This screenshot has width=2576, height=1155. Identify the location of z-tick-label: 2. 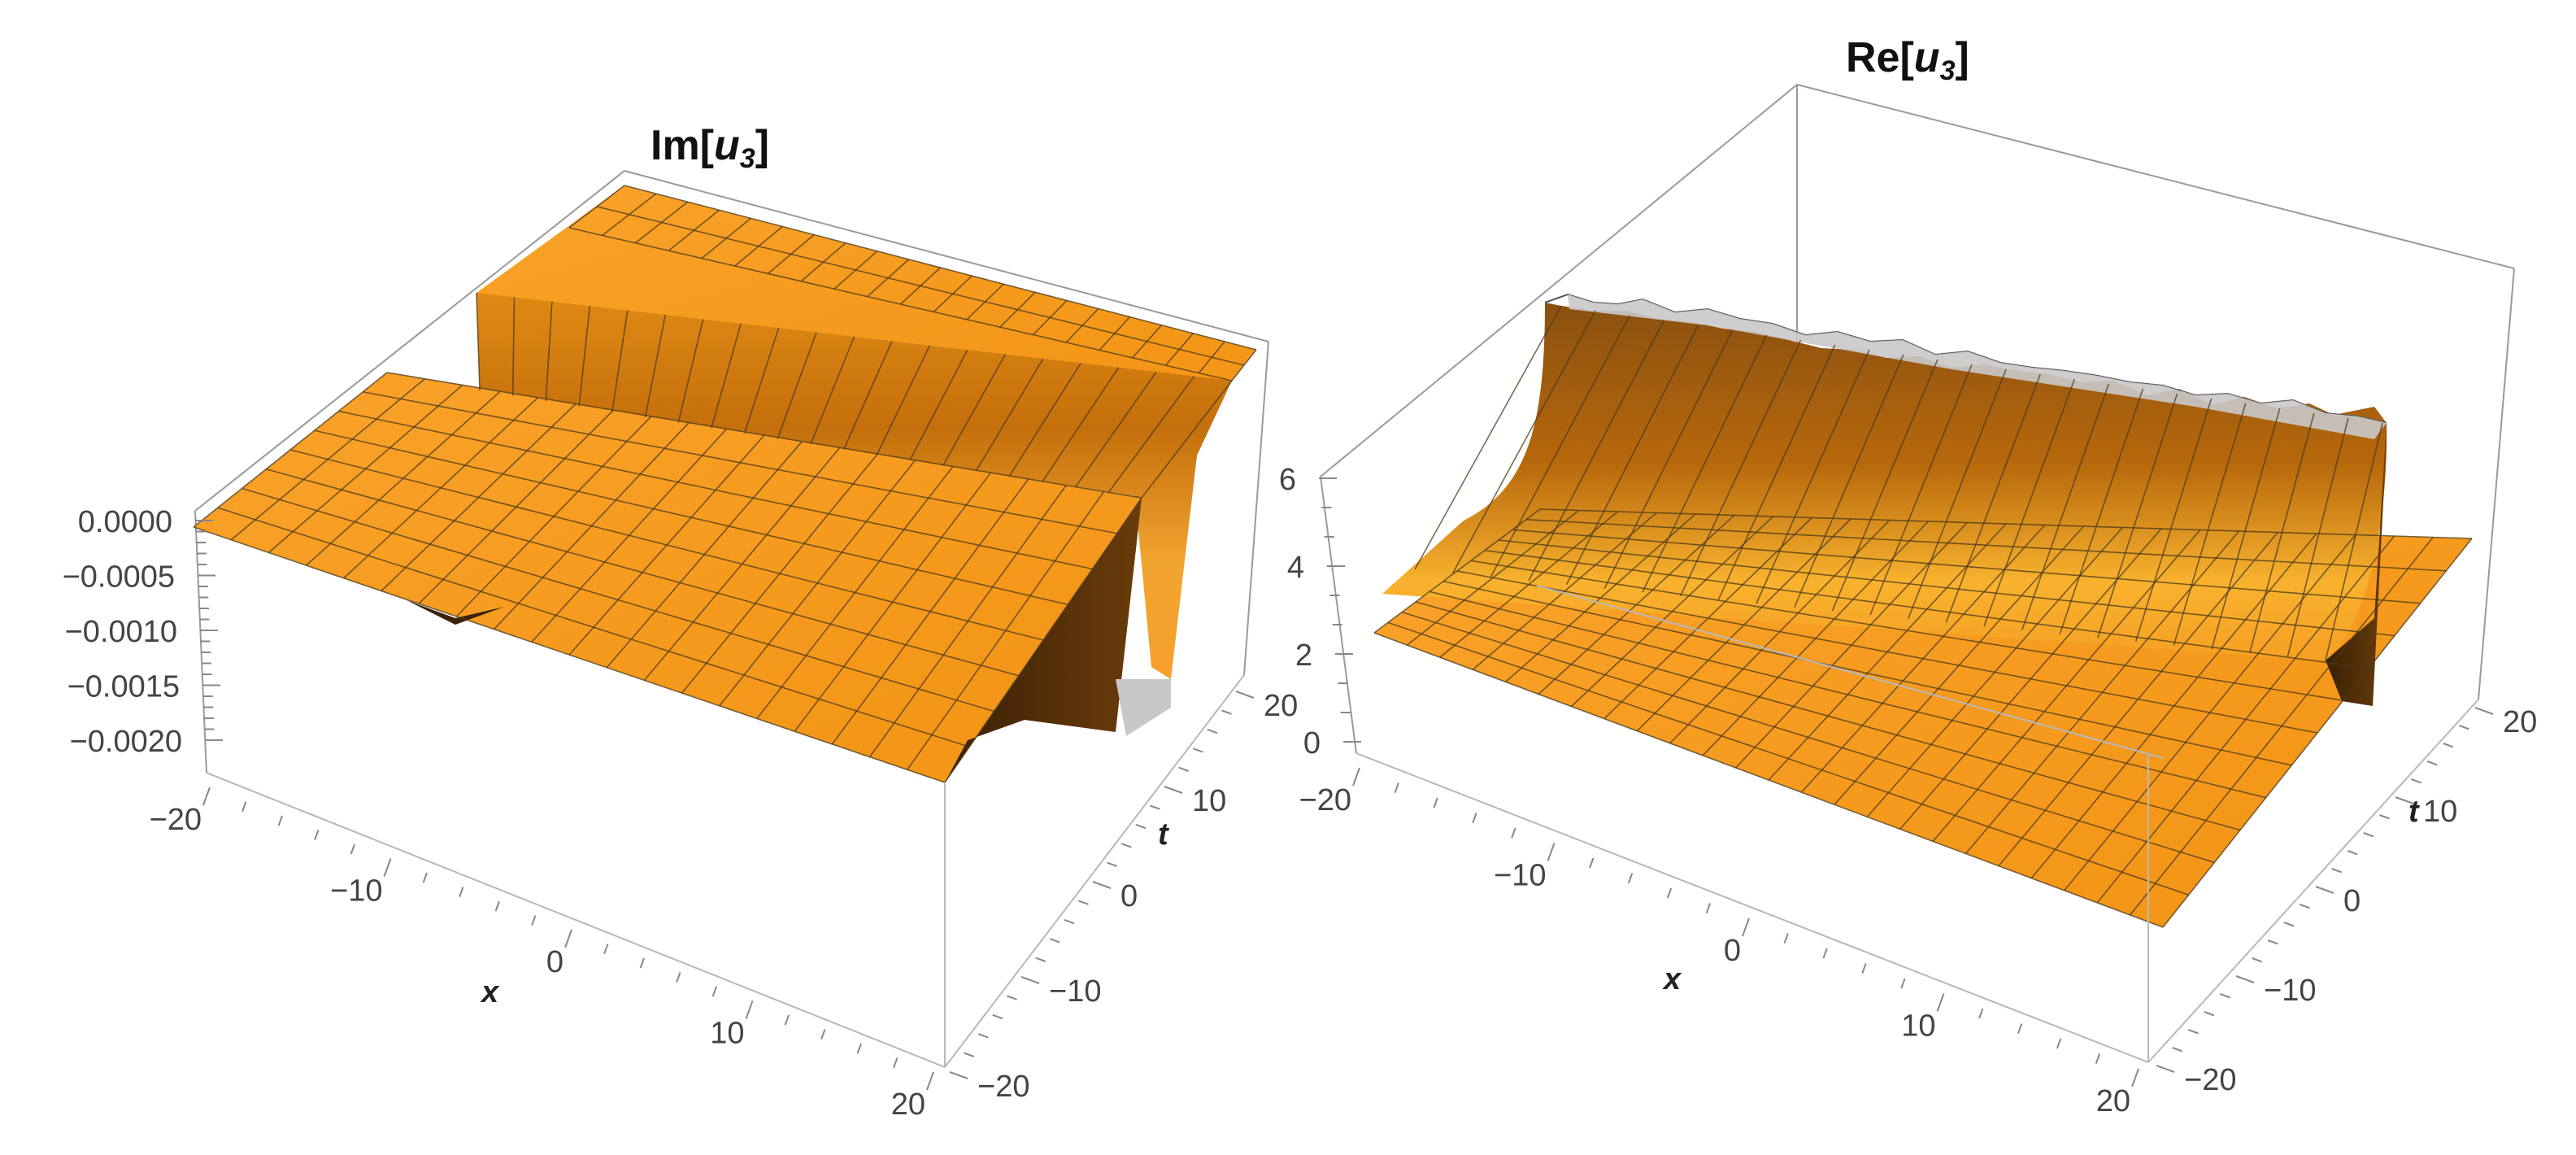
(1303, 656).